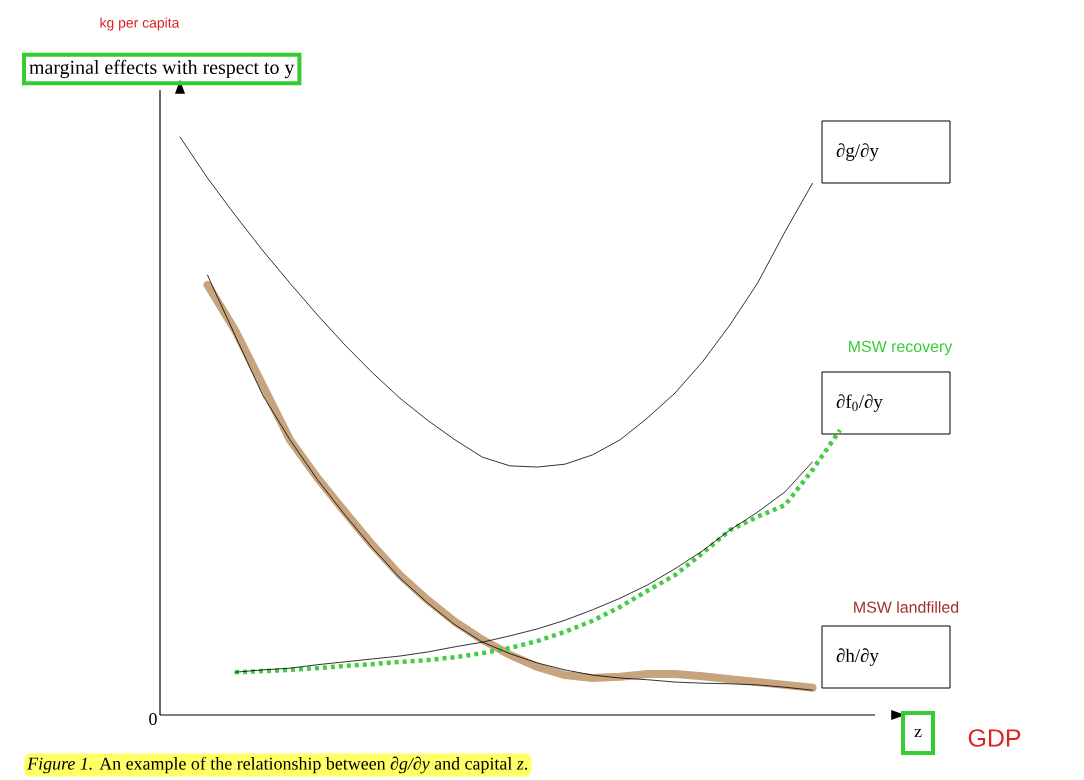 The image size is (1084, 780). What do you see at coordinates (857, 152) in the screenshot?
I see `series-label: ∂g/∂y` at bounding box center [857, 152].